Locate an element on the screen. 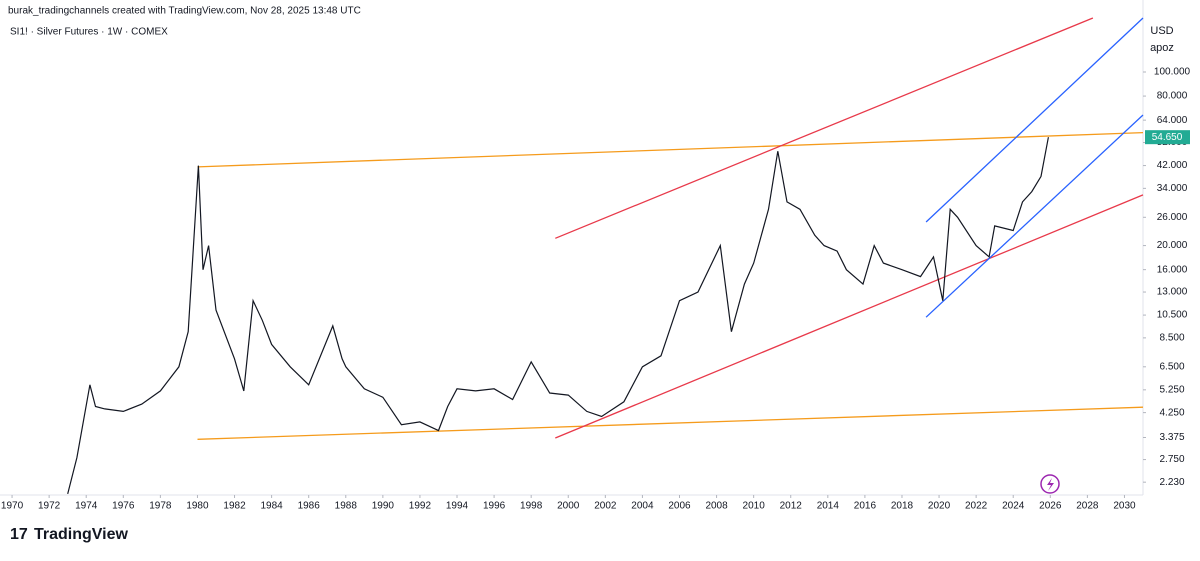  x-tick-label: 1996 is located at coordinates (494, 506).